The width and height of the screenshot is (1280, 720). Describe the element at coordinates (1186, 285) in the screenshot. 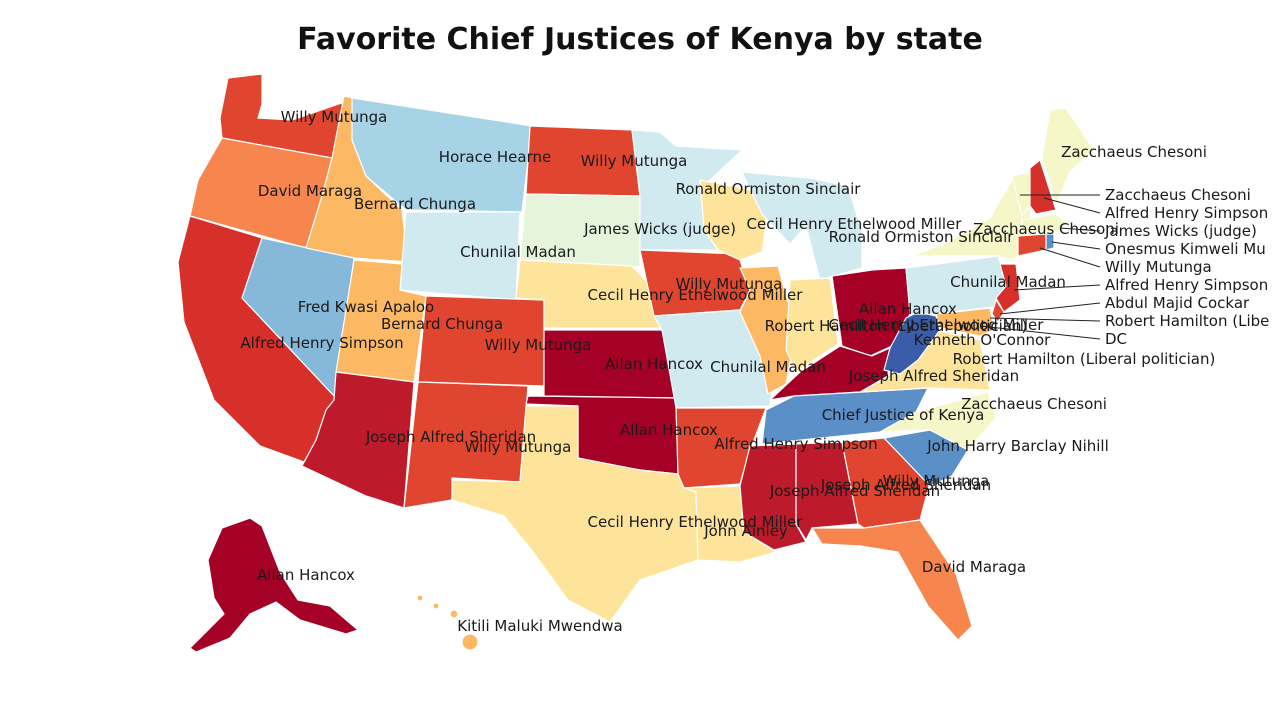

I see `callout-label-nj: Alfred Henry Simpson` at that location.